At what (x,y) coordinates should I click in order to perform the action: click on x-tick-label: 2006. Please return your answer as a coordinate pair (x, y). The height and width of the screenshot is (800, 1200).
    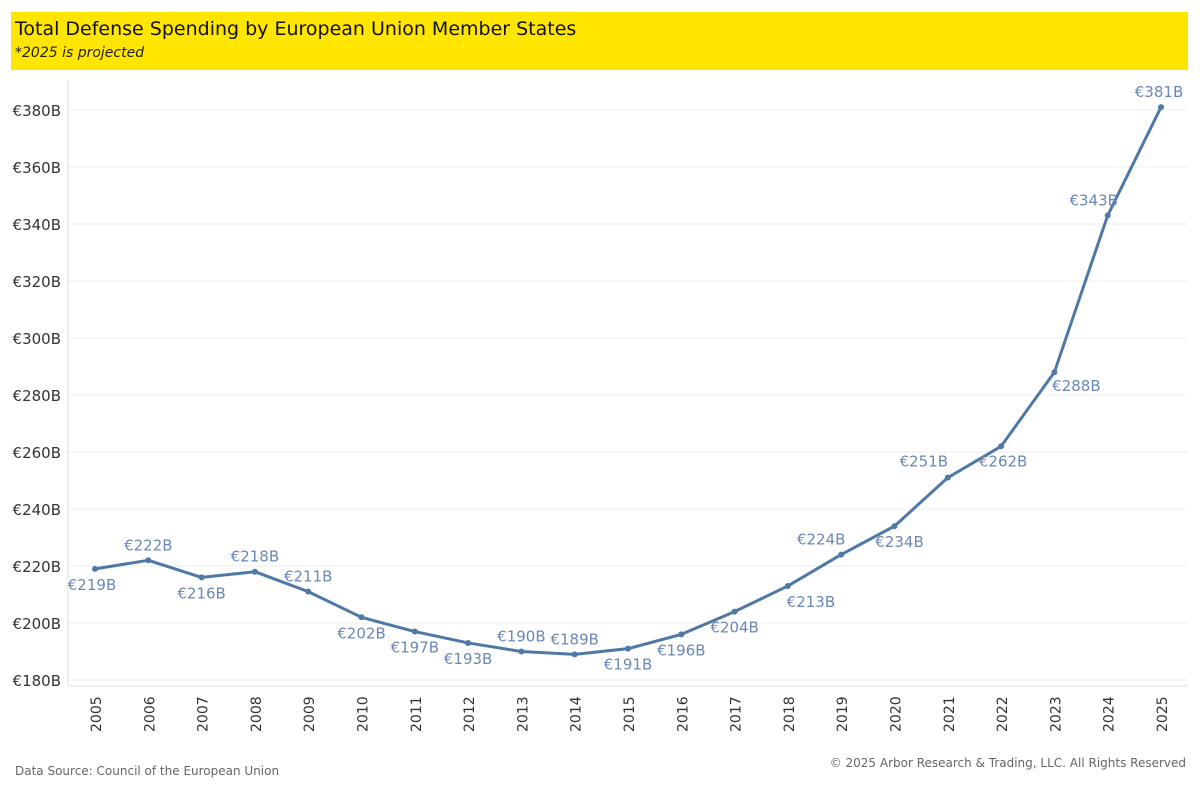
    Looking at the image, I should click on (150, 714).